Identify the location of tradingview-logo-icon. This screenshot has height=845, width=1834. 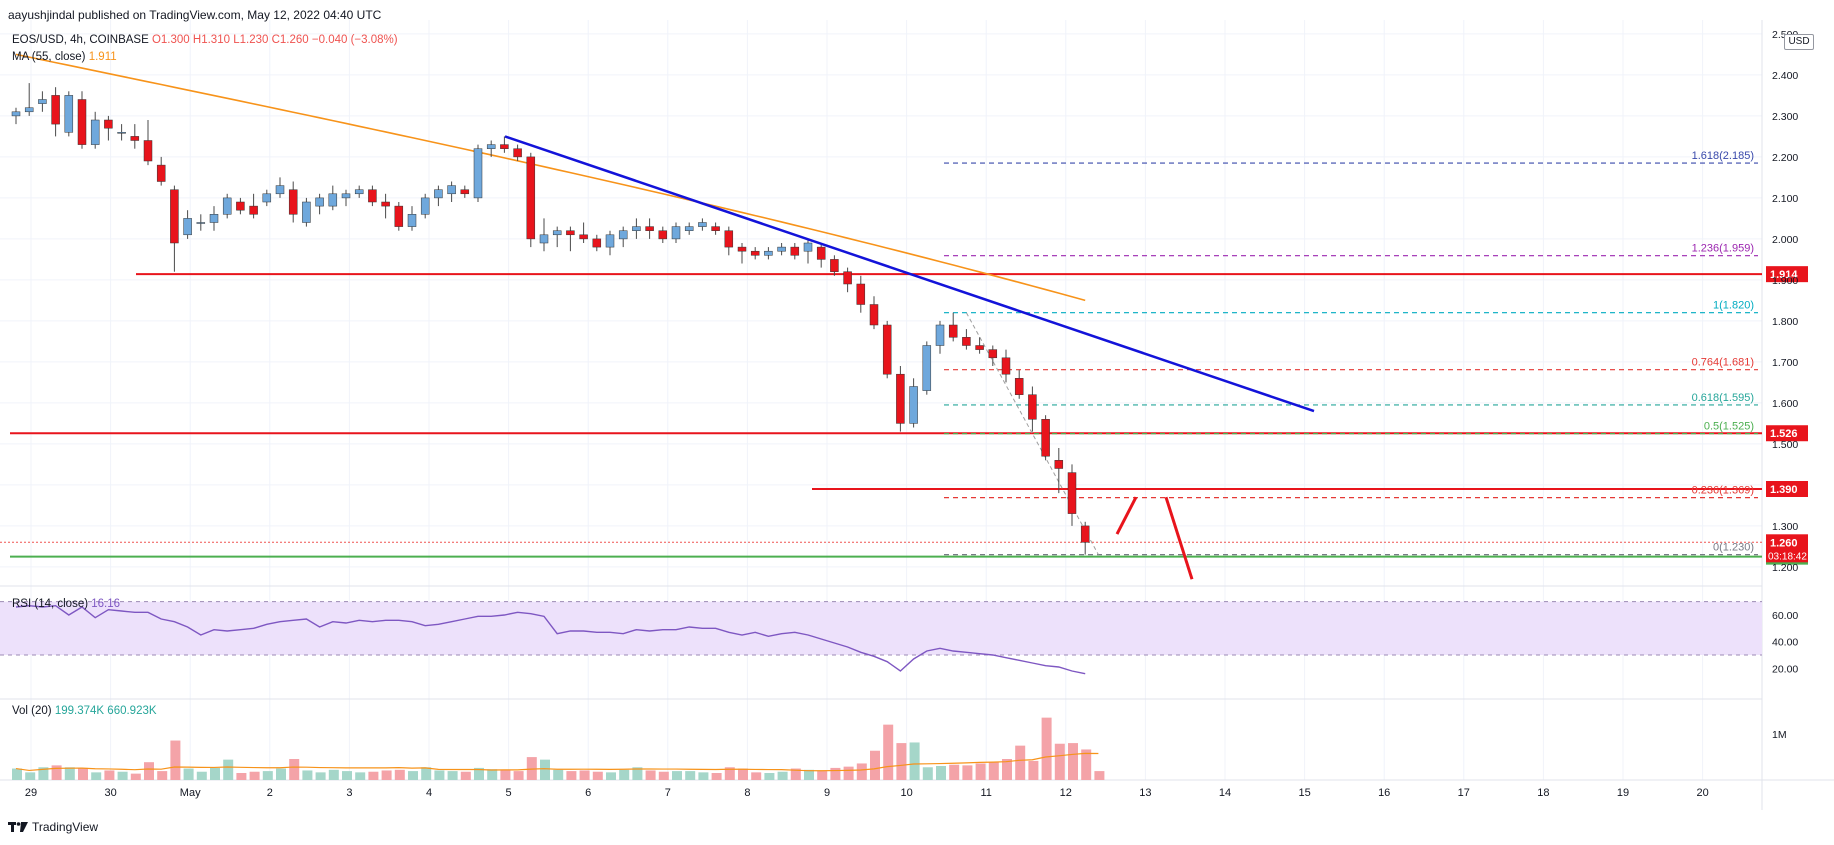
(18, 827).